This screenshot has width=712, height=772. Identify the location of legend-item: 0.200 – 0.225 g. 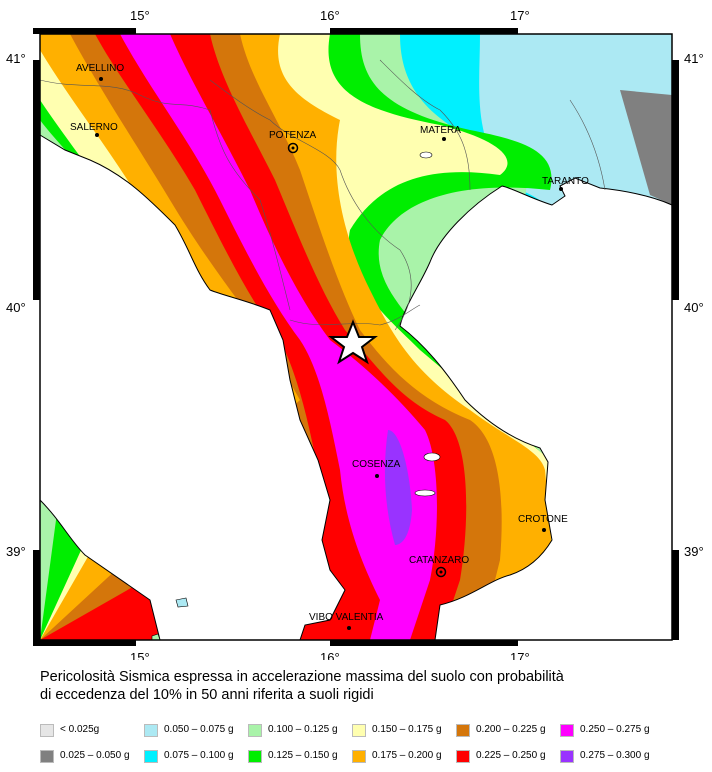
(511, 730).